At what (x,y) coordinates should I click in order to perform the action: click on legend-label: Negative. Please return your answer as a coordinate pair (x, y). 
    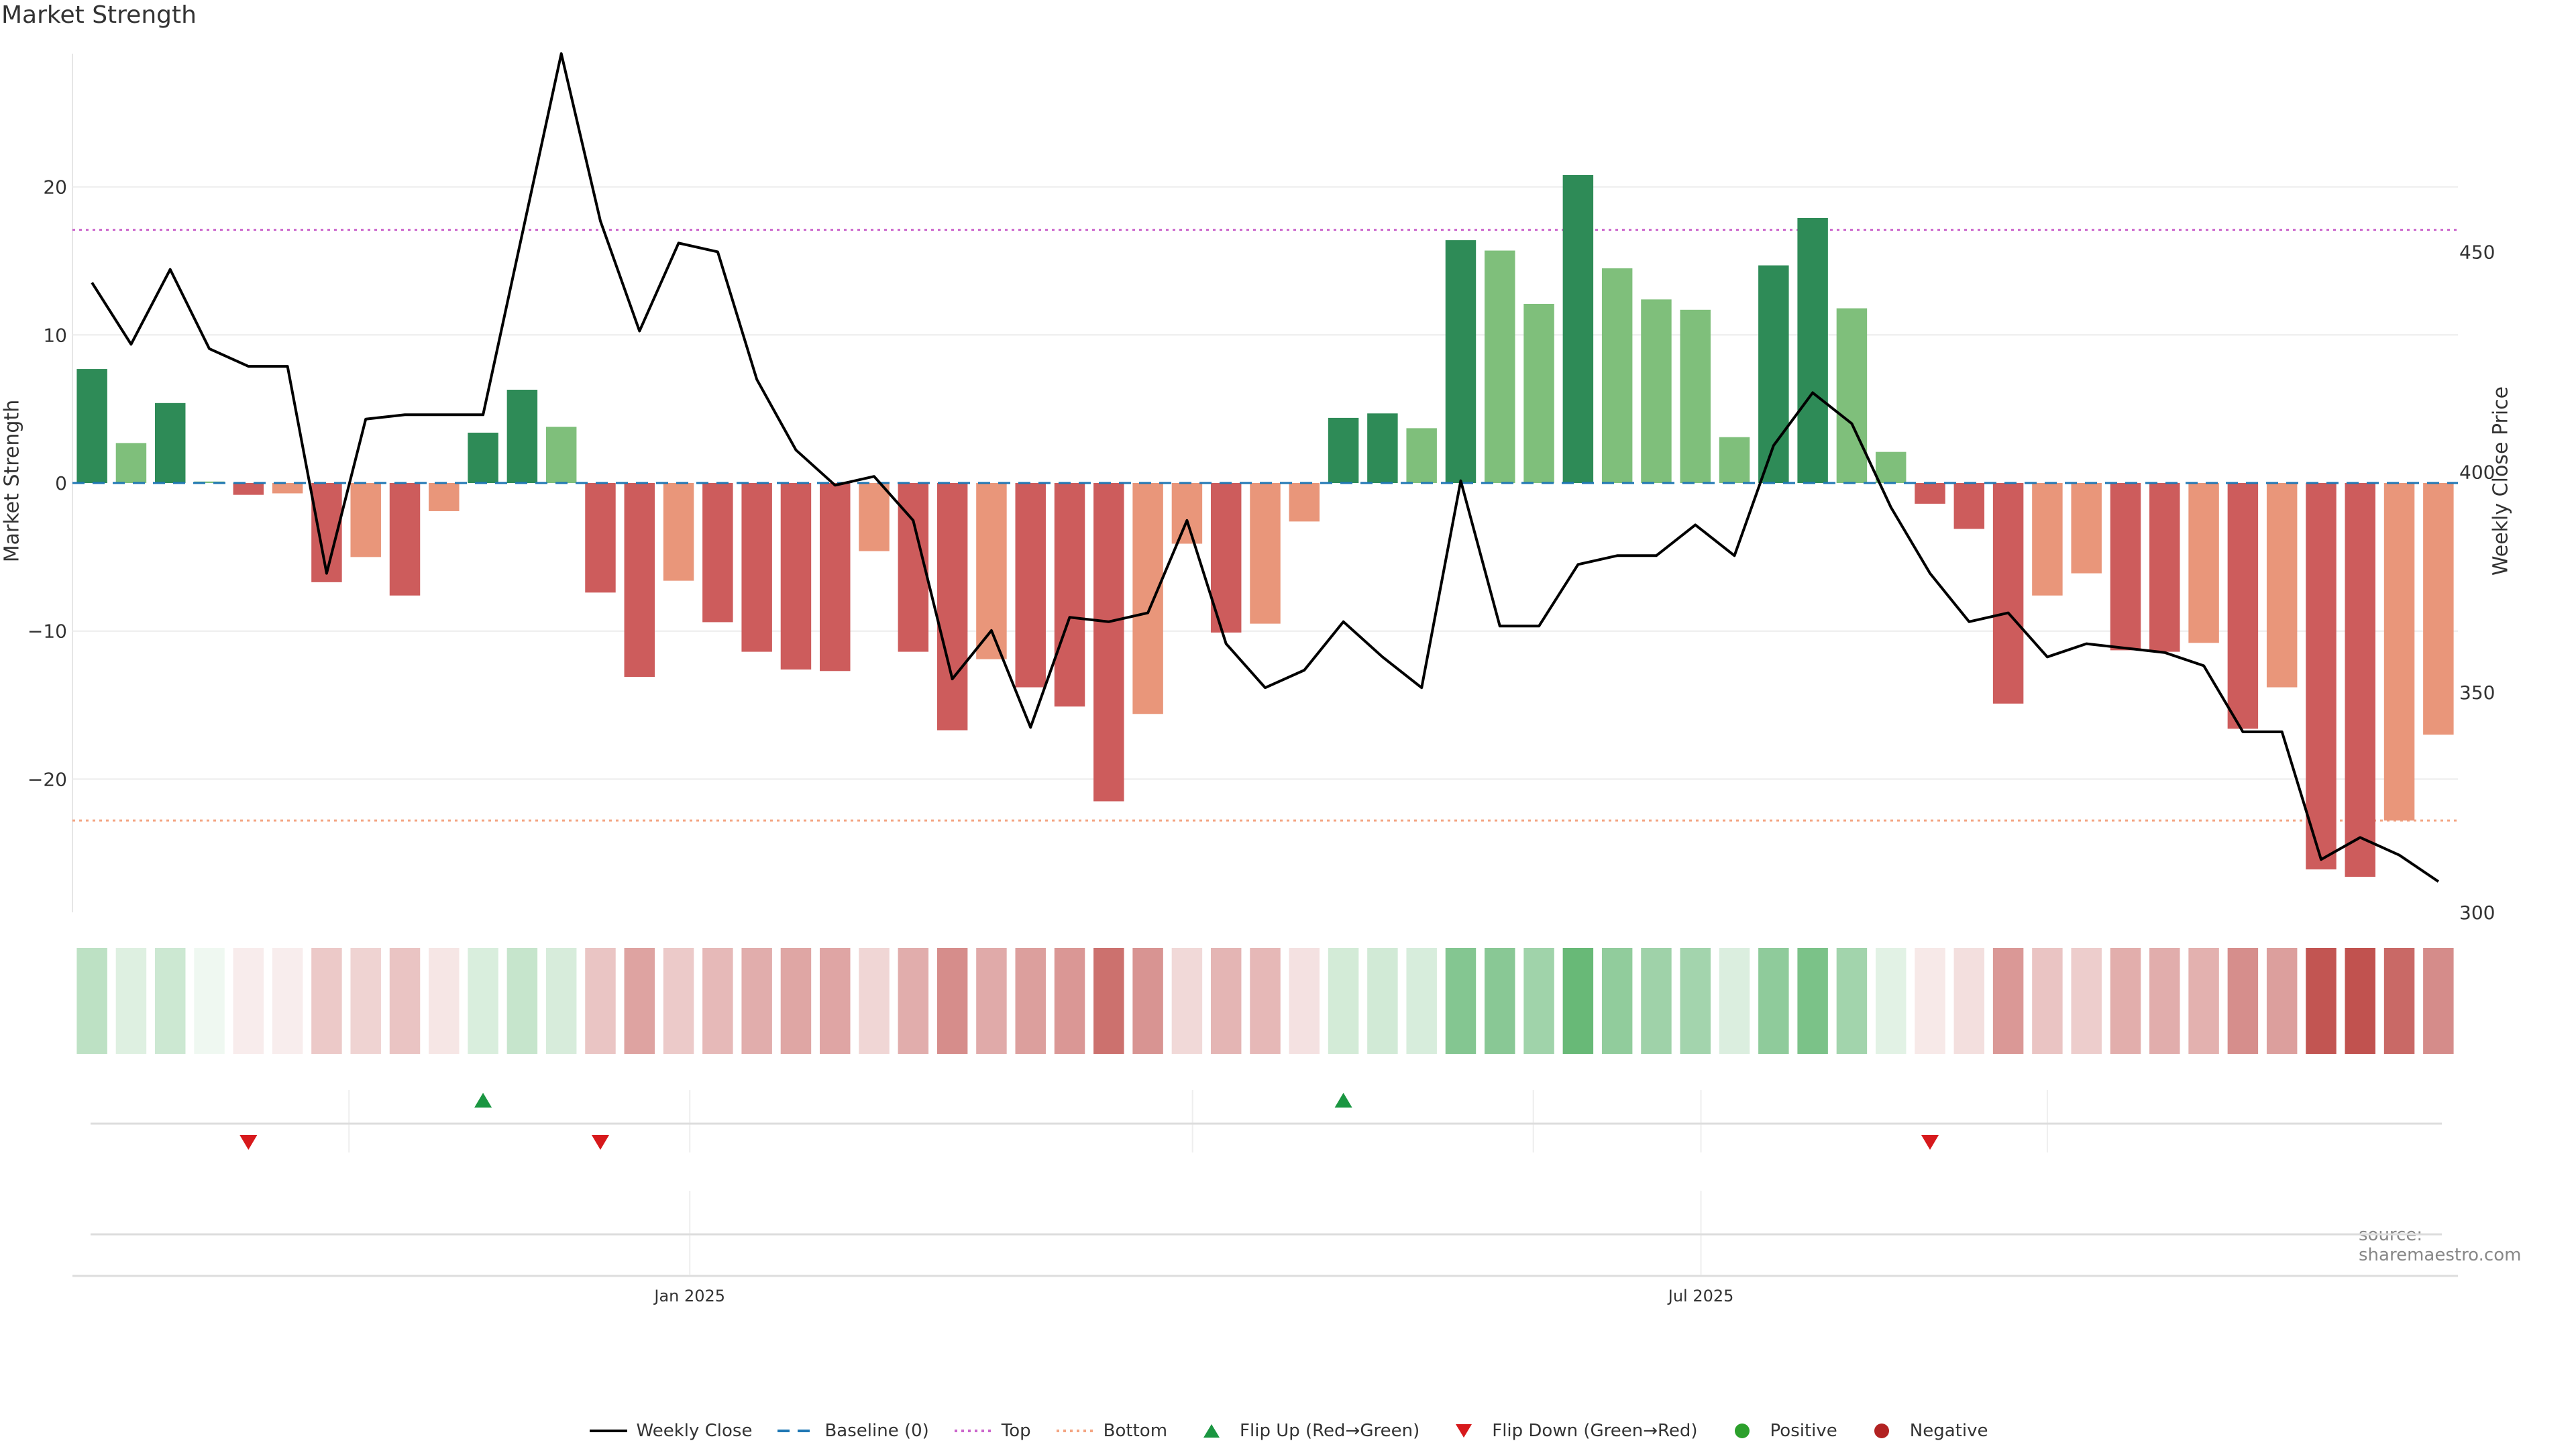
    Looking at the image, I should click on (1948, 1431).